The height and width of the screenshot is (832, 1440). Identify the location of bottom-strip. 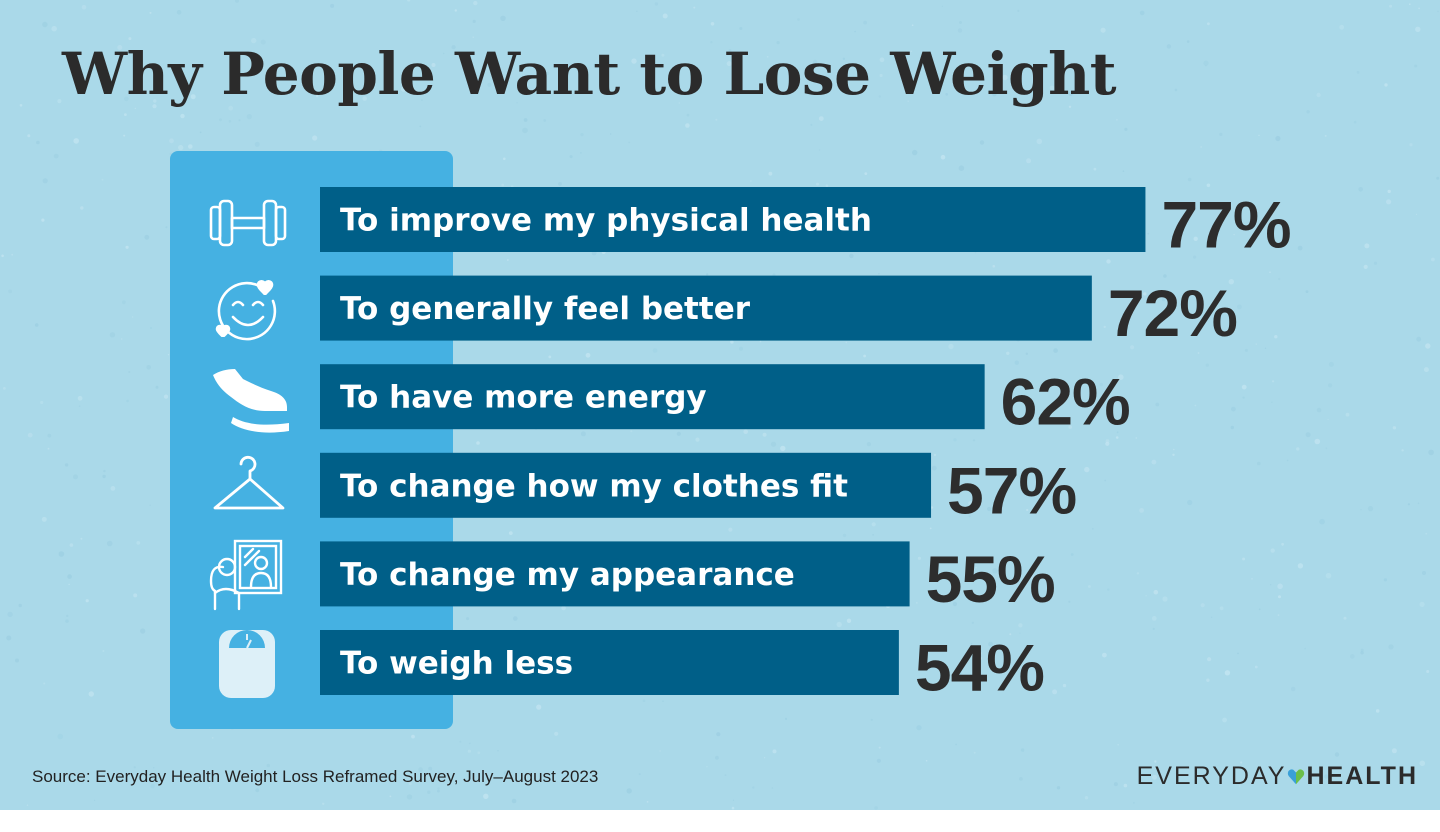
(720, 821).